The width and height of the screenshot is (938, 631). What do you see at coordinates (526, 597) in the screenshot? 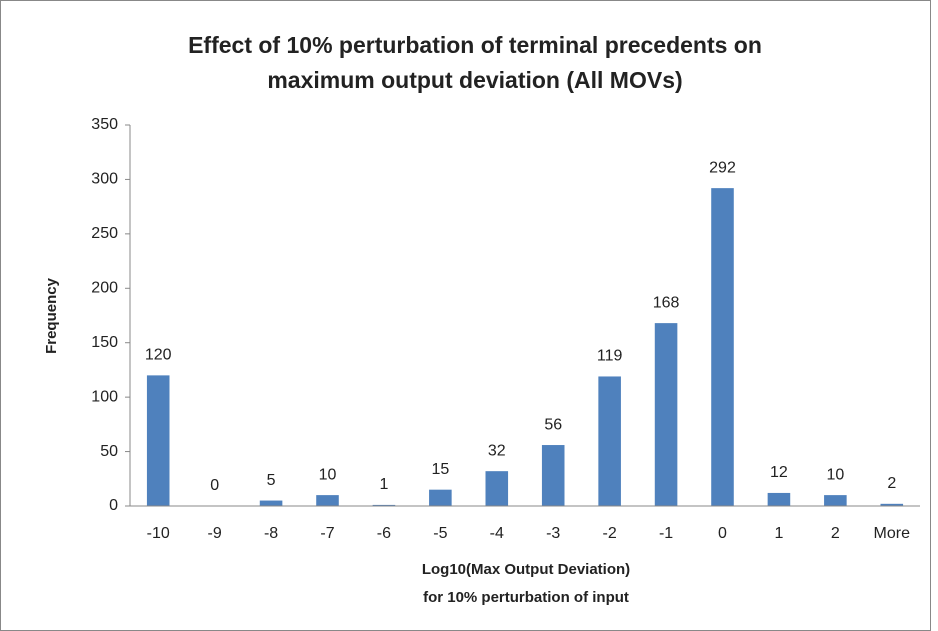
I see `x-axis-title: for 10% perturbation of input` at bounding box center [526, 597].